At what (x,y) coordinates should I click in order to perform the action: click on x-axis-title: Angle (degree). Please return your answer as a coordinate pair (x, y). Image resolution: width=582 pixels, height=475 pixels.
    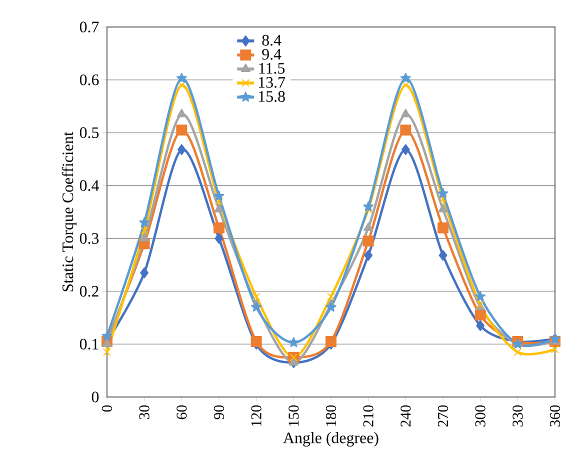
    Looking at the image, I should click on (330, 439).